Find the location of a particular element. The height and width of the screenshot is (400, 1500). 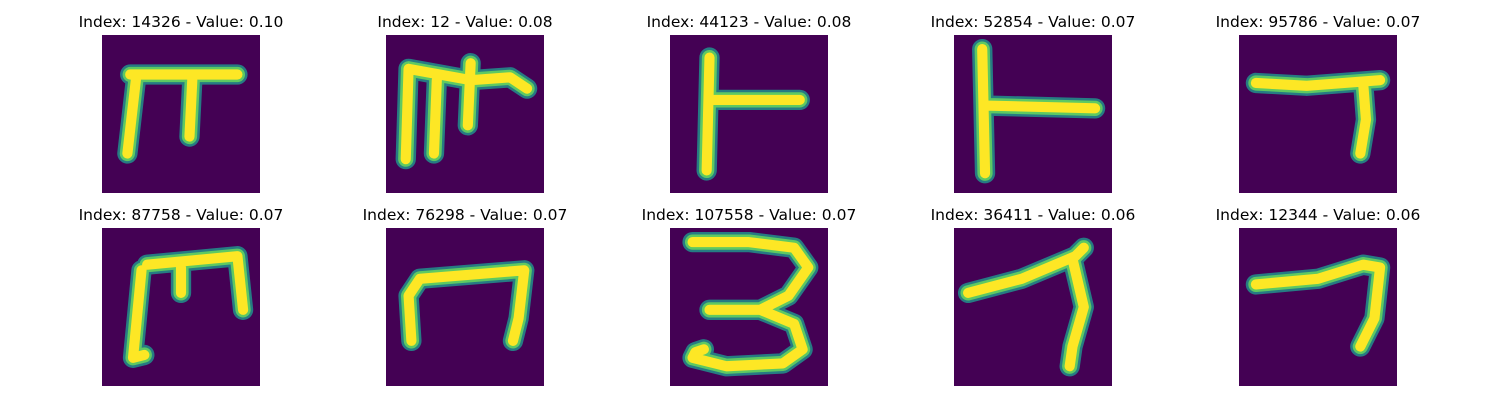

panel-title: Index: 95786 - Value: 0.07 is located at coordinates (1318, 22).